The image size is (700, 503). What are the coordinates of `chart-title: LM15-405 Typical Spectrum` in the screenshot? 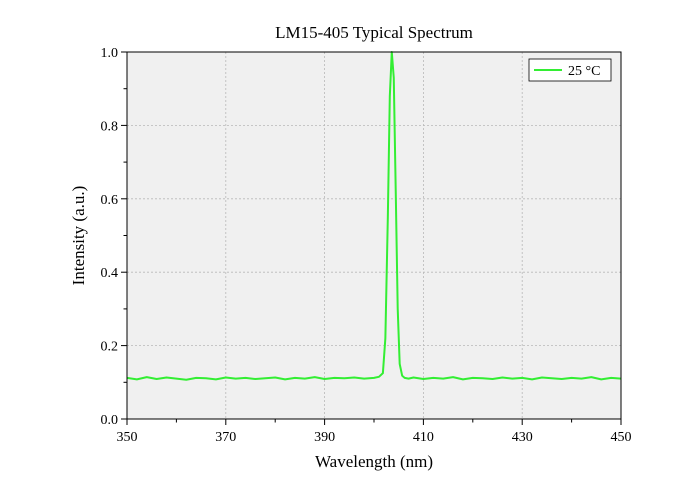 It's located at (374, 32).